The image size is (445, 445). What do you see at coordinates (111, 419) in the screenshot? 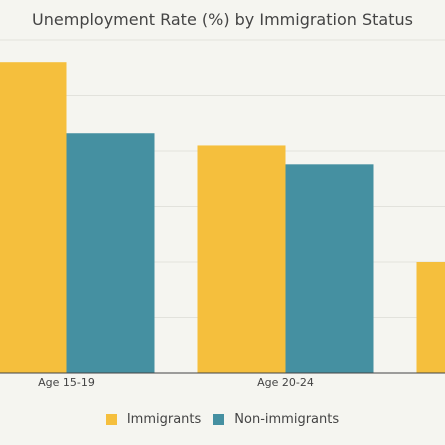
I see `legend-swatch-immigrants` at bounding box center [111, 419].